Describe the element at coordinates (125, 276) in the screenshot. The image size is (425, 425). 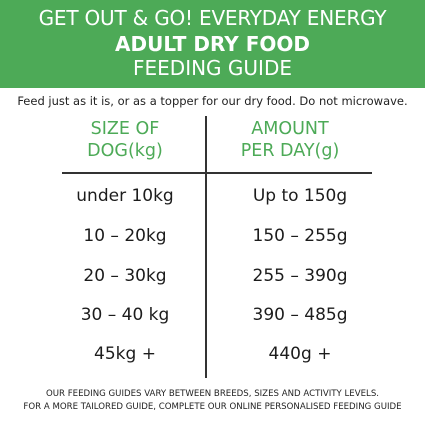
I see `table-cell-size: 20 – 30kg` at that location.